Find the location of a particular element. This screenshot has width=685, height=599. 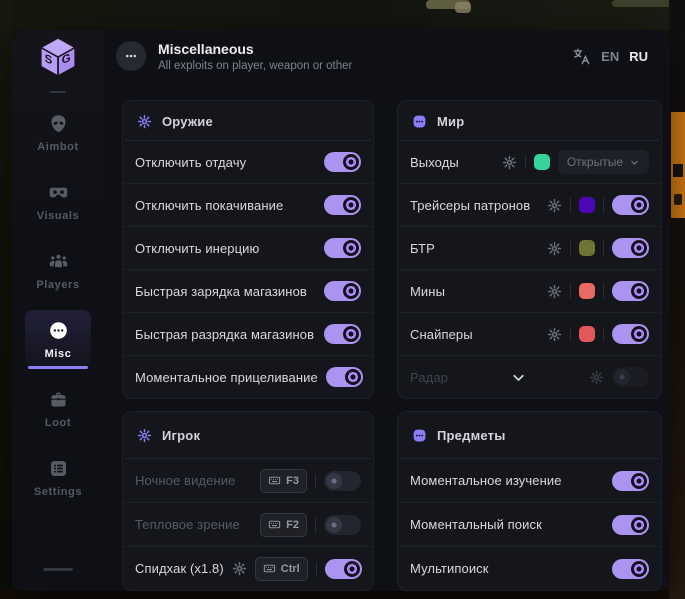

feature-label: Ночное видение is located at coordinates (185, 480).